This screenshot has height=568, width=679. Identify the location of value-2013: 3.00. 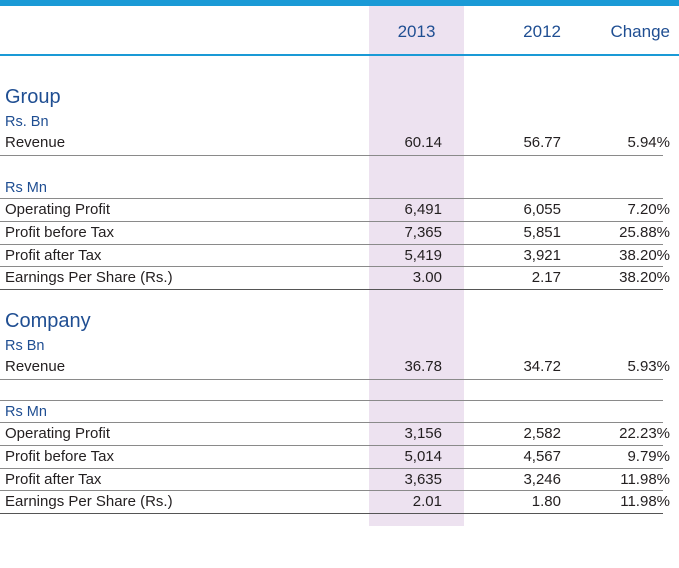
(427, 277).